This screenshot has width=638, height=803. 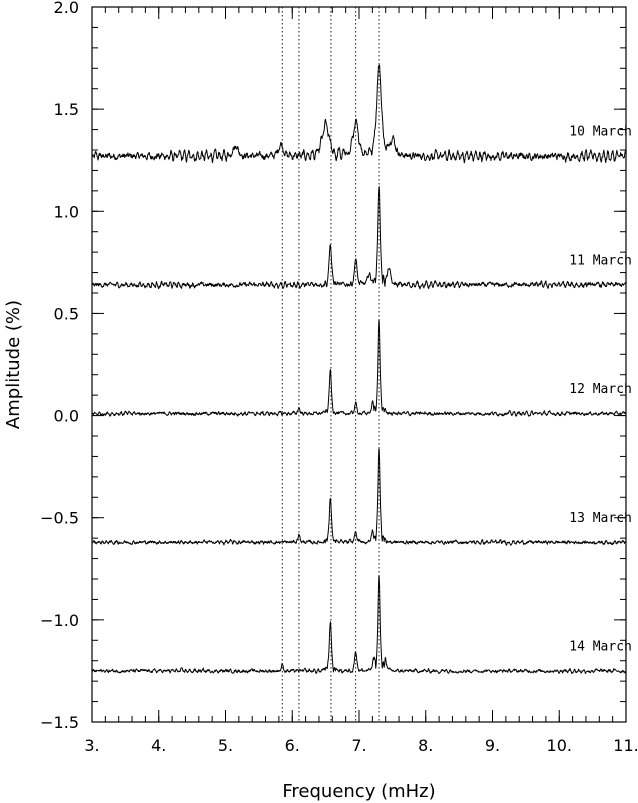 What do you see at coordinates (425, 745) in the screenshot?
I see `x-tick-label: 8.` at bounding box center [425, 745].